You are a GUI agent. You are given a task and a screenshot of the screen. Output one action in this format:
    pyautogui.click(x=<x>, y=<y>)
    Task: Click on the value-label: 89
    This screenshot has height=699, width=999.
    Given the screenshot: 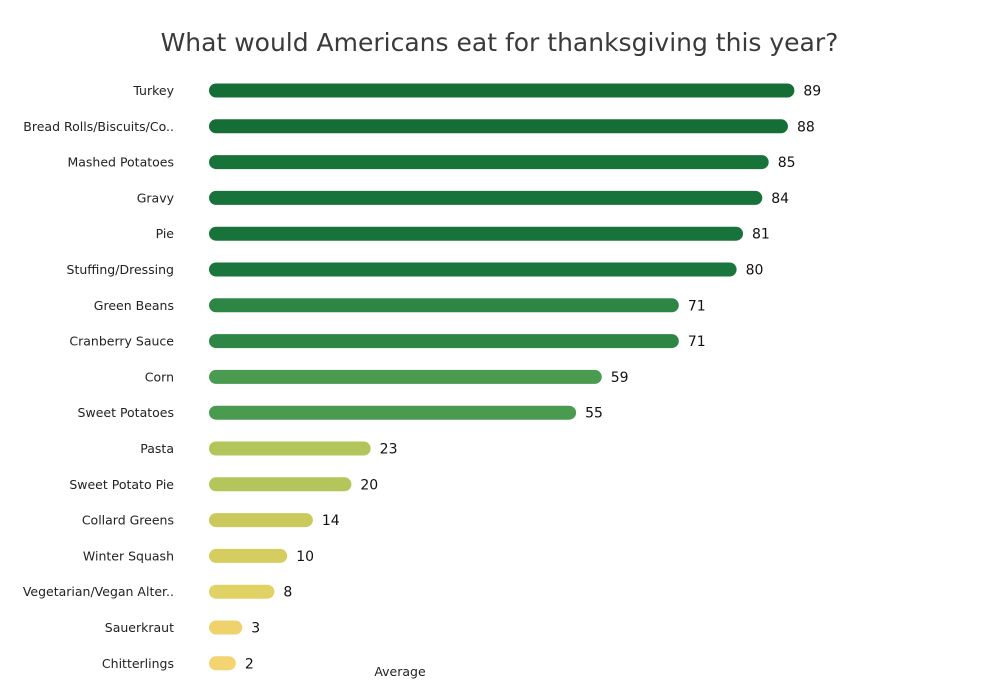 What is the action you would take?
    pyautogui.click(x=812, y=92)
    